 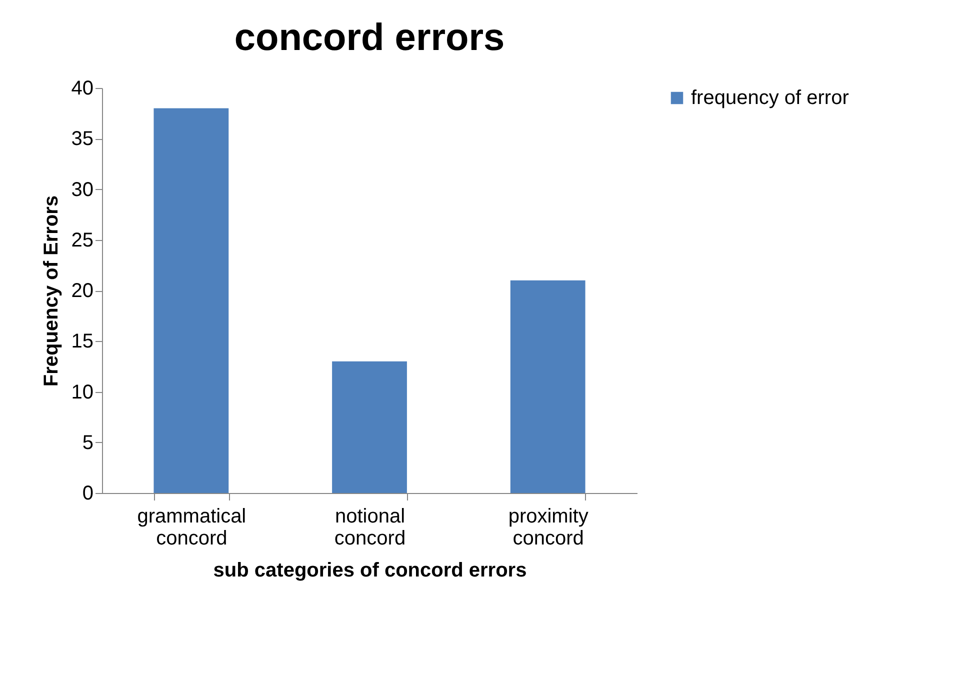 What do you see at coordinates (82, 139) in the screenshot?
I see `y-tick-label: 35` at bounding box center [82, 139].